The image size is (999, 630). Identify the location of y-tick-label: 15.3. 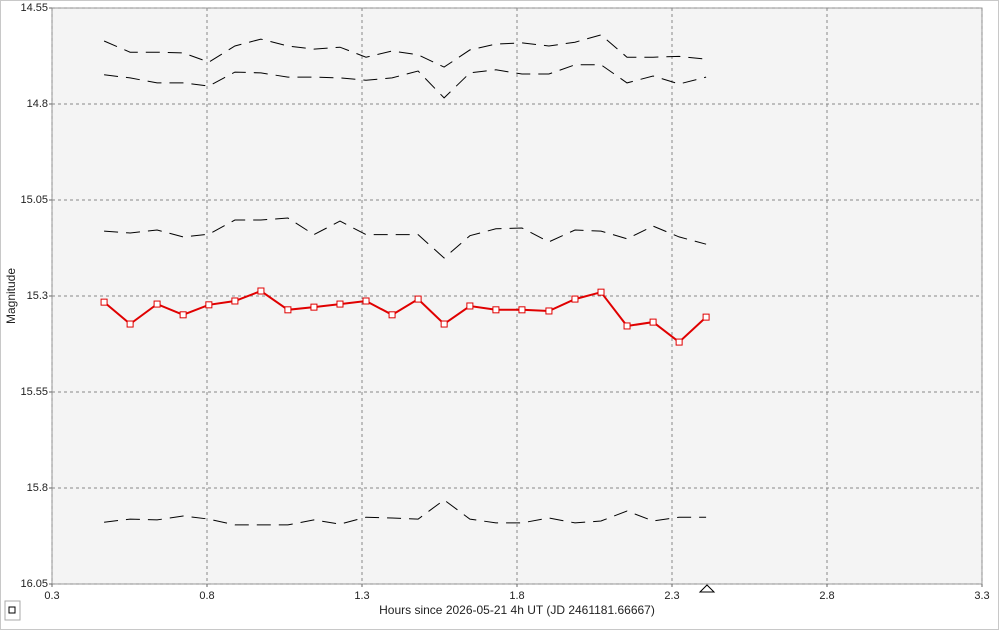
(37, 296).